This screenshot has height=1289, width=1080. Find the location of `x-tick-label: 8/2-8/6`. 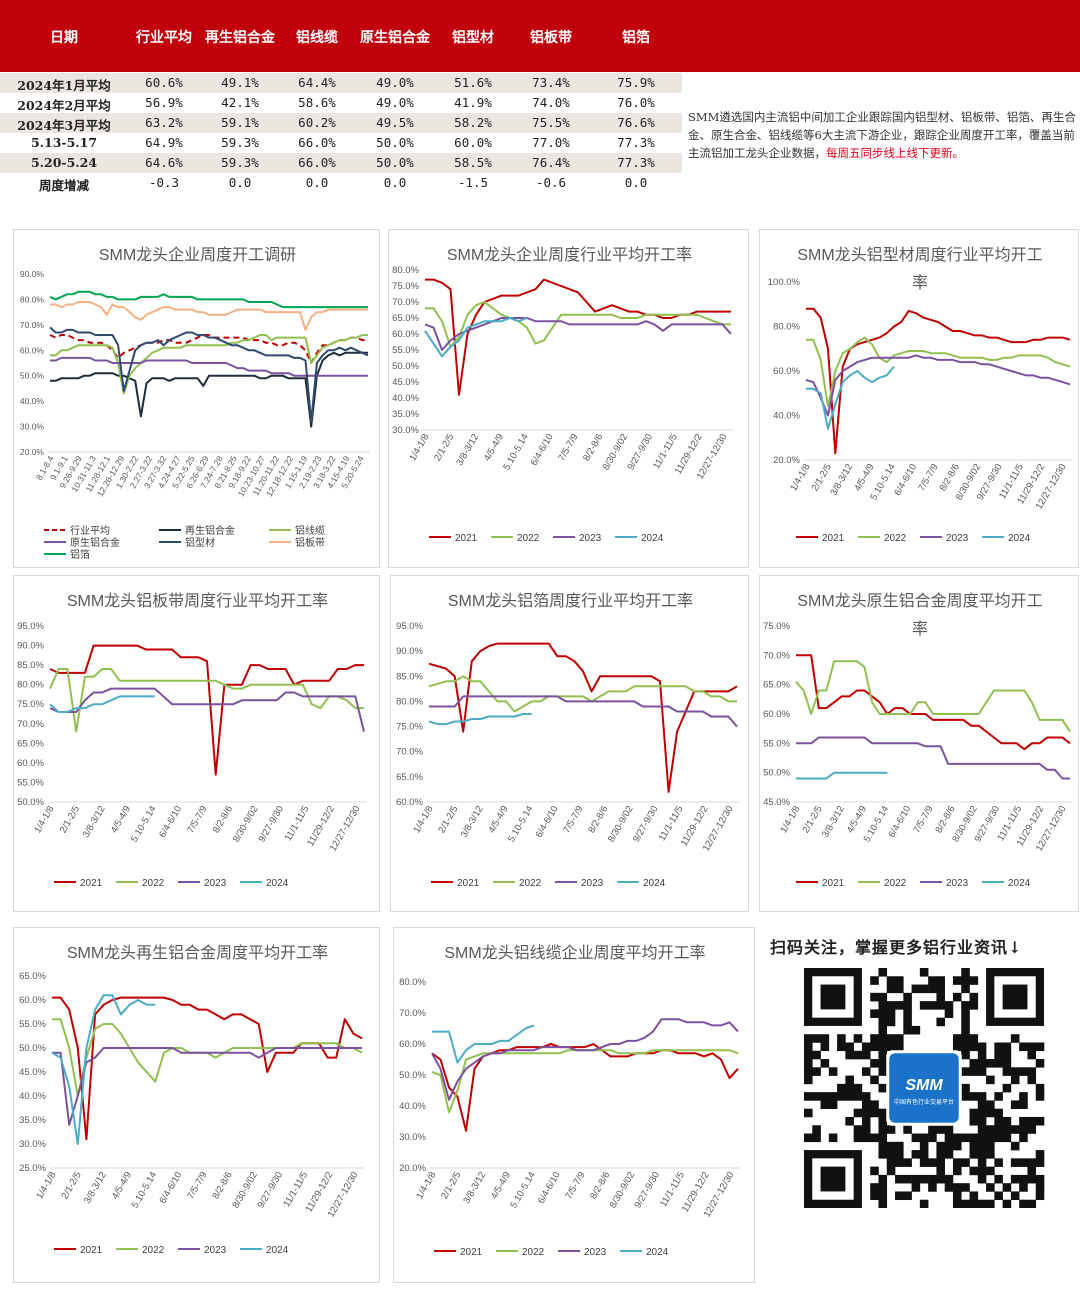

x-tick-label: 8/2-8/6 is located at coordinates (223, 819).